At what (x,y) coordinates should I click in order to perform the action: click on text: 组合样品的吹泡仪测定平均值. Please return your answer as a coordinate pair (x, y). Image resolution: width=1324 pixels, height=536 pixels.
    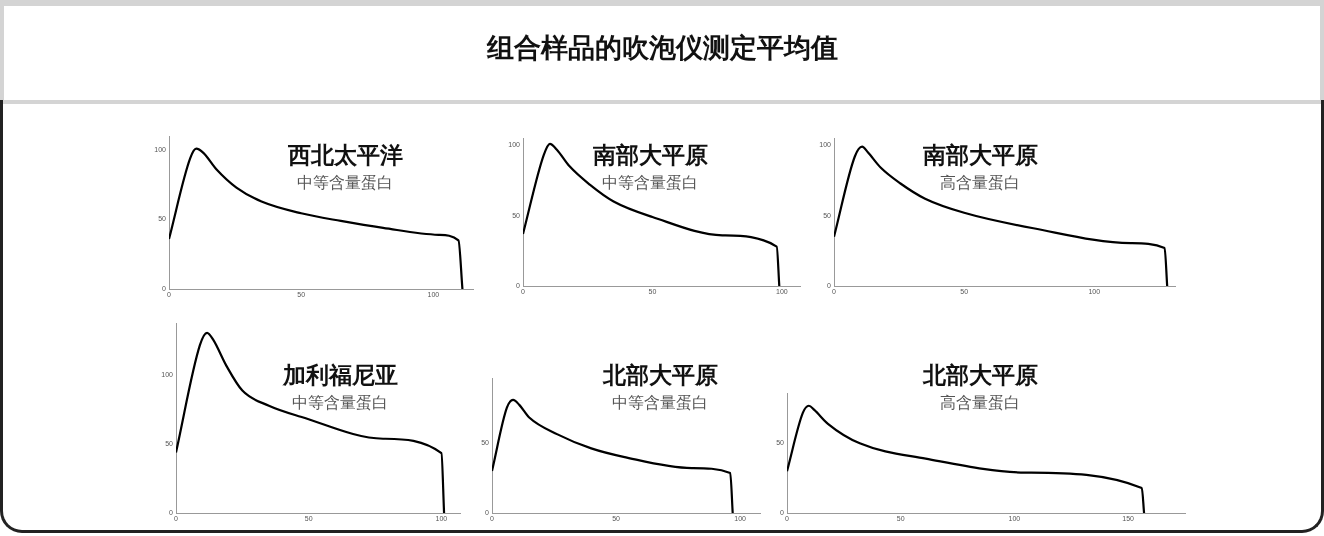
    Looking at the image, I should click on (662, 48).